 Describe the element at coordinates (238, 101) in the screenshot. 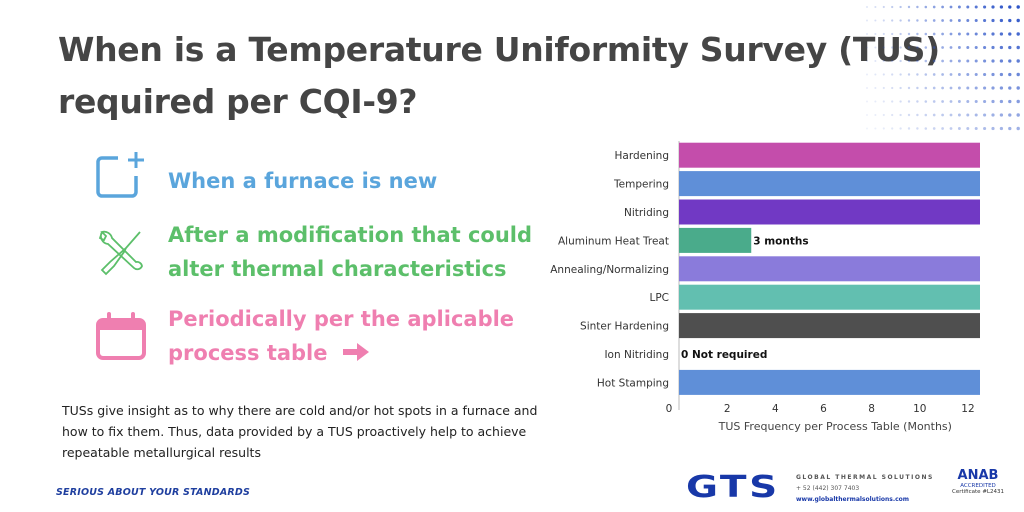

I see `title-line-2: required per CQI-9?` at that location.